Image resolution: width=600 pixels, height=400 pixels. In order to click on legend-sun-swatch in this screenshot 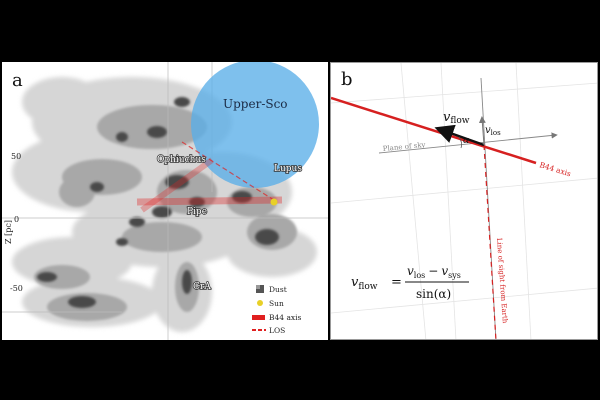, I will do `click(260, 303)`.